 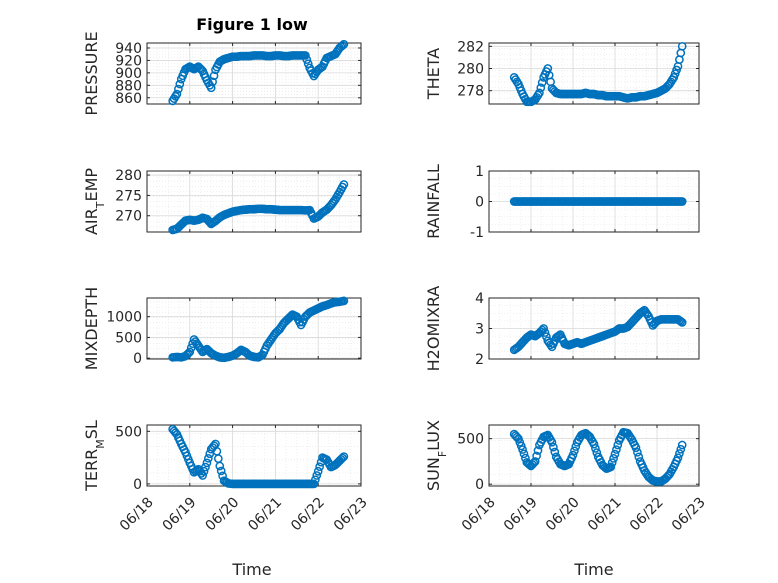 I want to click on y-axis-label-part: THETA, so click(x=433, y=74).